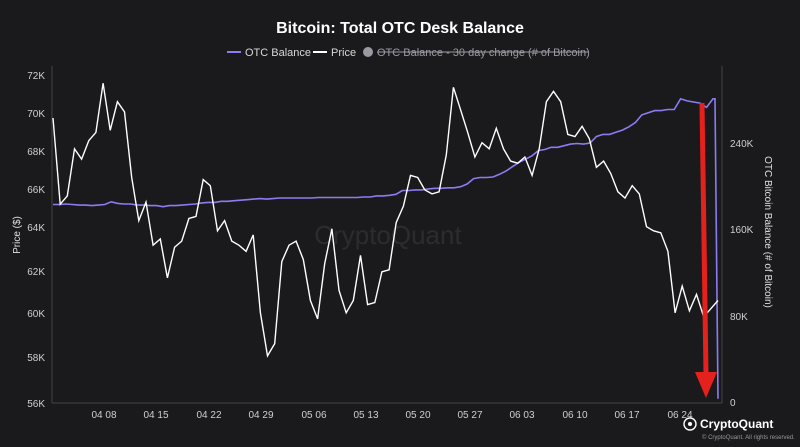 The height and width of the screenshot is (447, 800). I want to click on cryptoquant-logo-dot-icon, so click(690, 424).